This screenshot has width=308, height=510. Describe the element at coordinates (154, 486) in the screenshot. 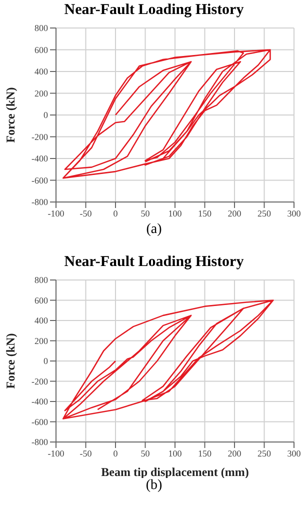

I see `text: (b)` at that location.